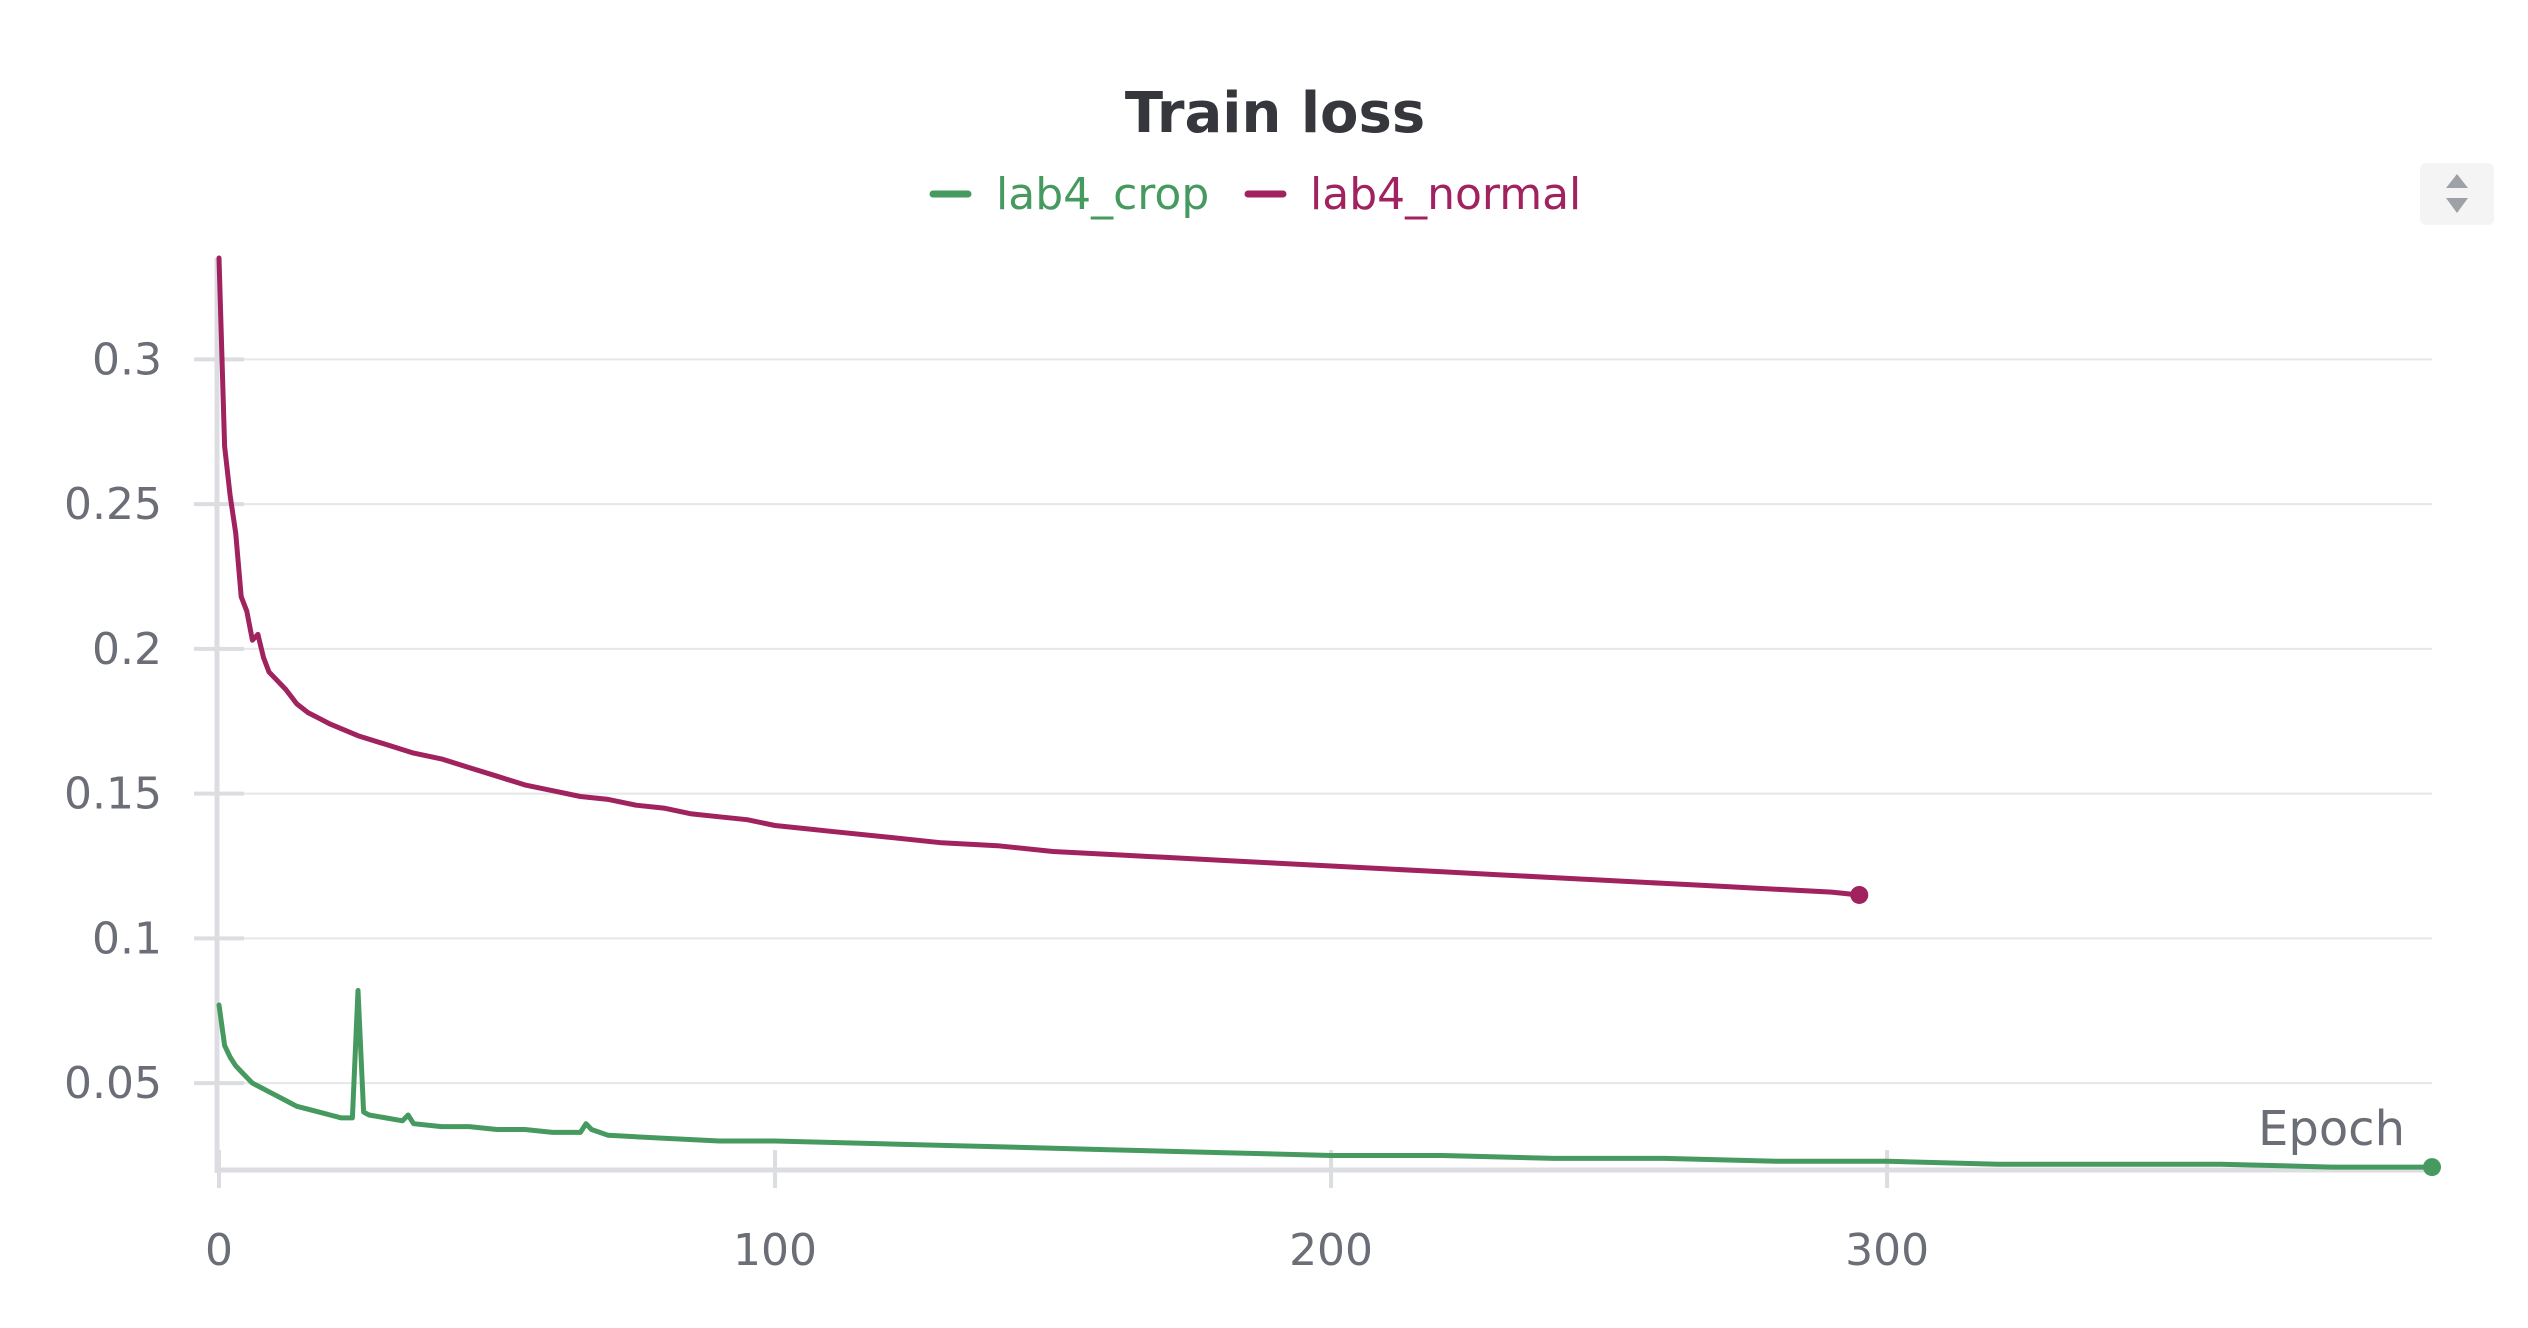 Image resolution: width=2528 pixels, height=1328 pixels. Describe the element at coordinates (2432, 1167) in the screenshot. I see `series-end-point-lab4-crop` at that location.